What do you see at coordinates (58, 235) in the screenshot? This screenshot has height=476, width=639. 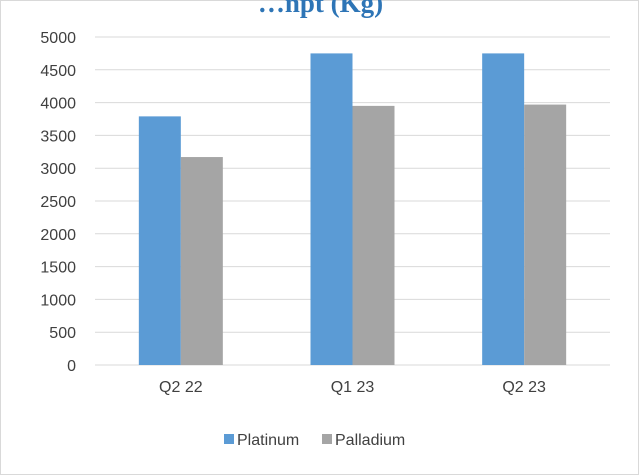 I see `y-tick-label: 2000` at bounding box center [58, 235].